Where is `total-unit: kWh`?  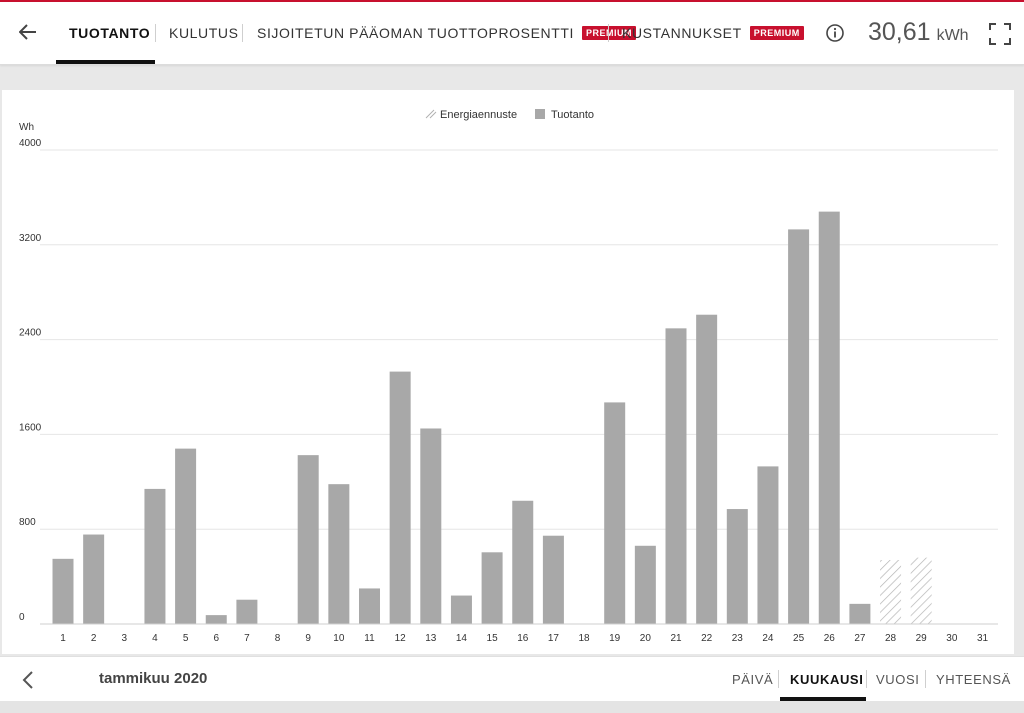 total-unit: kWh is located at coordinates (952, 35).